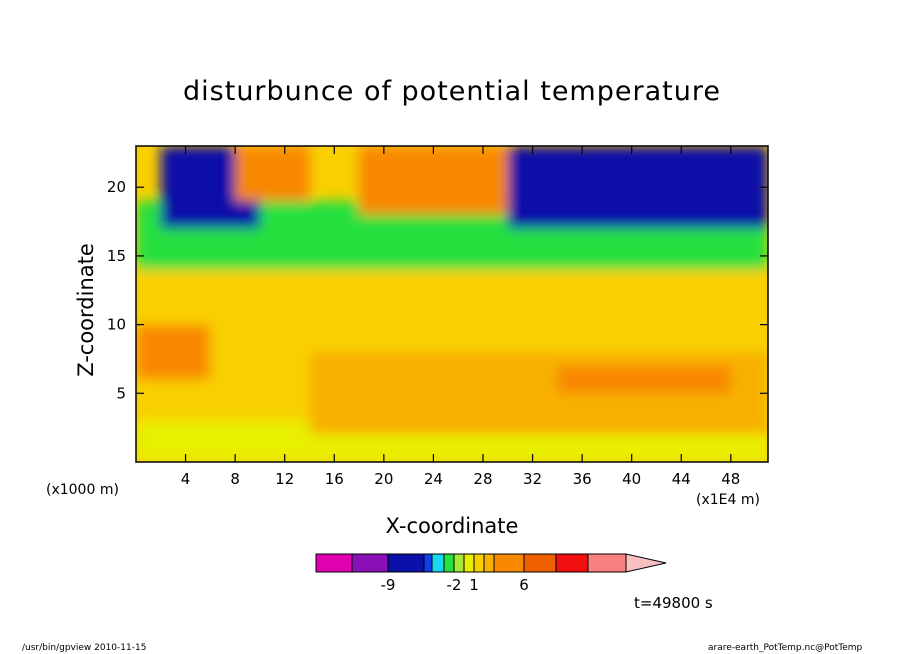  Describe the element at coordinates (235, 479) in the screenshot. I see `x-tick-label: 8` at that location.